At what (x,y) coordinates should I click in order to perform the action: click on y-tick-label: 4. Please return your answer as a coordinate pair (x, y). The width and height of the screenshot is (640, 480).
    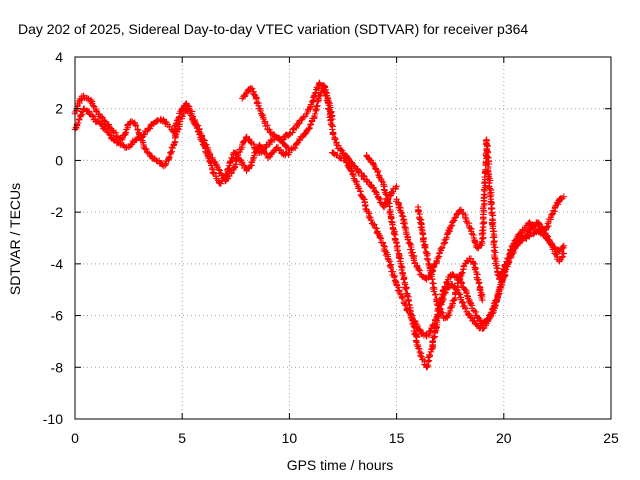
    Looking at the image, I should click on (59, 57).